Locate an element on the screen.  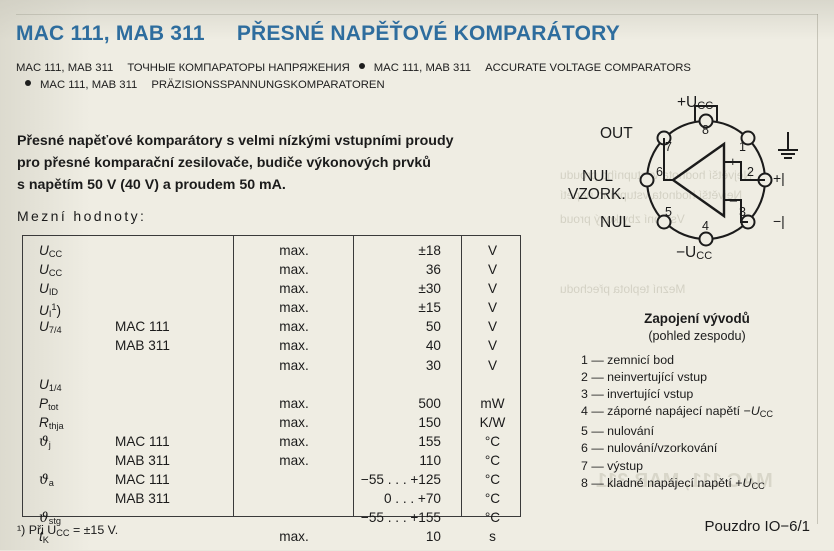
table-row: max. 30 V is located at coordinates (271, 365).